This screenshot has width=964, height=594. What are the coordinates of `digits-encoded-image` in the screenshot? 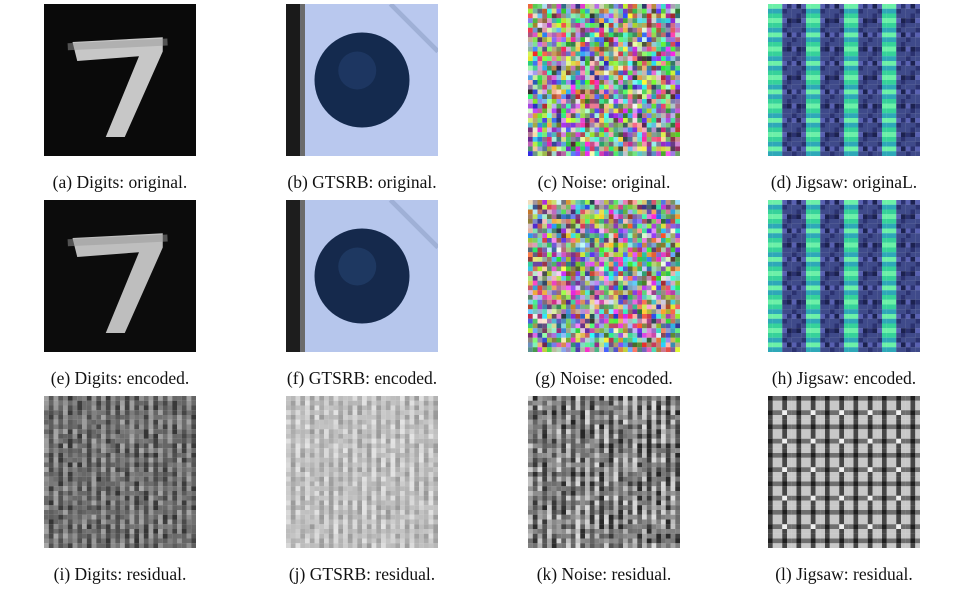 It's located at (120, 276).